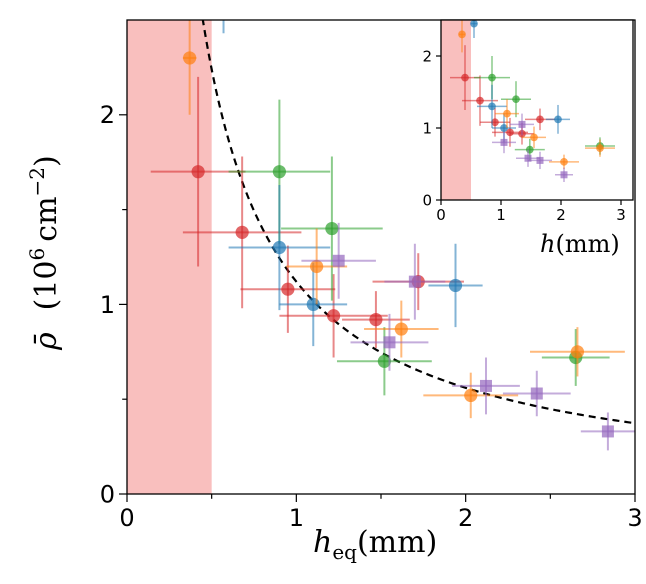 This screenshot has height=584, width=646. What do you see at coordinates (107, 305) in the screenshot?
I see `main-ytick-label-1: 1` at bounding box center [107, 305].